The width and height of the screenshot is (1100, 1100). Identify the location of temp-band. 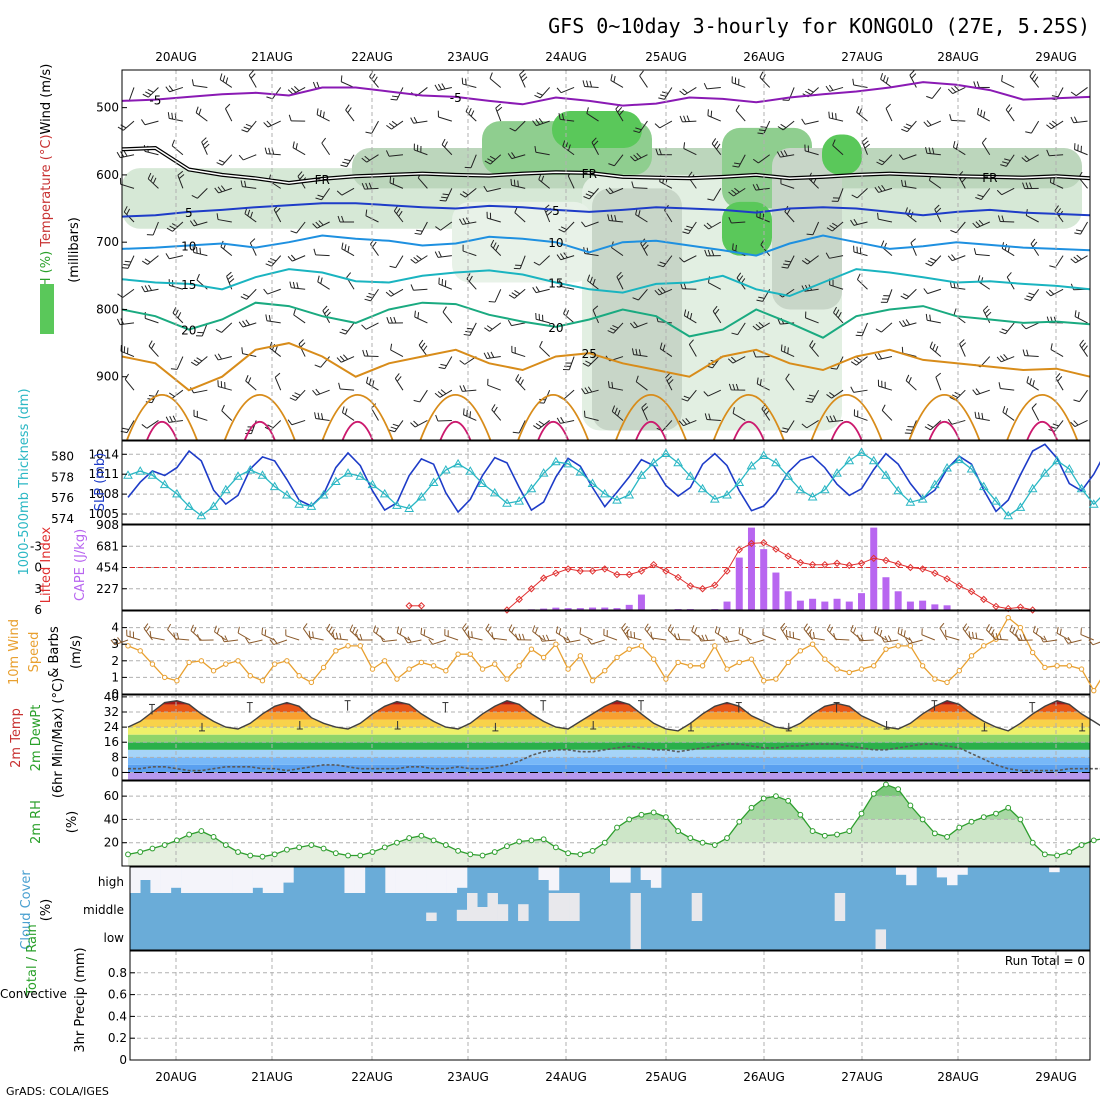
(609, 768).